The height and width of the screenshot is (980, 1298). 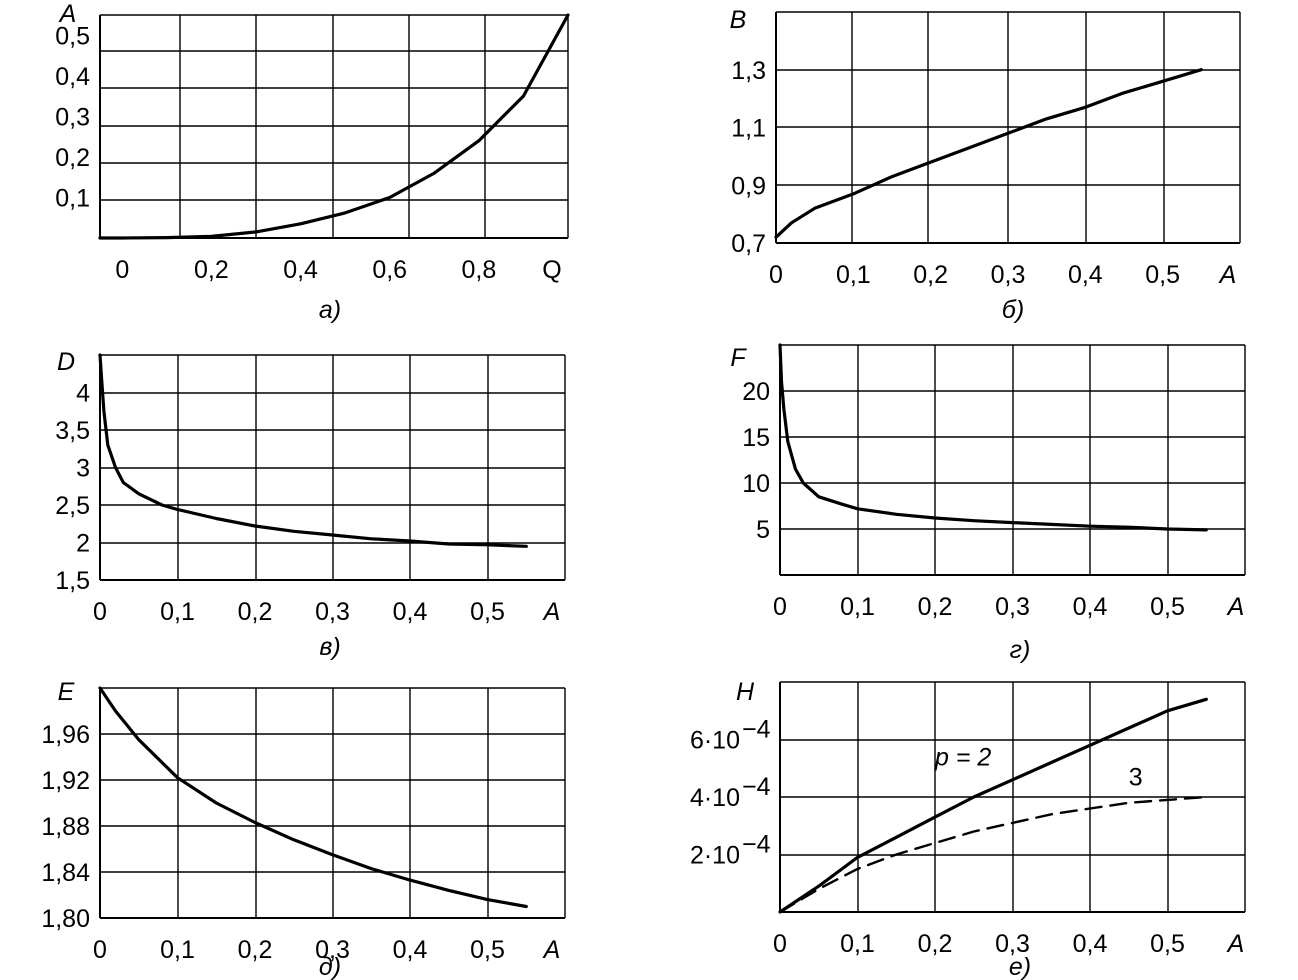 What do you see at coordinates (65, 735) in the screenshot?
I see `y-tick-label: 1,96` at bounding box center [65, 735].